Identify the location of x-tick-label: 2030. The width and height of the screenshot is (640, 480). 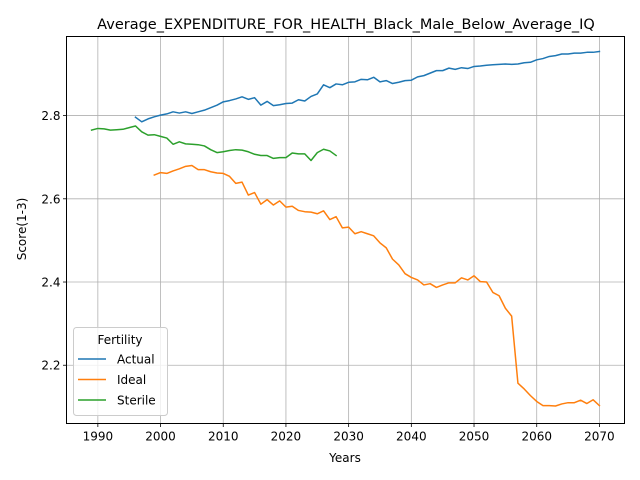
(348, 437).